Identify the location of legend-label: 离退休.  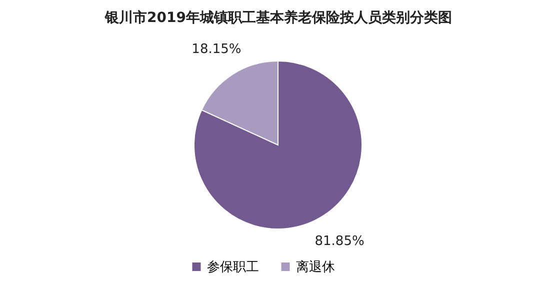
(315, 266).